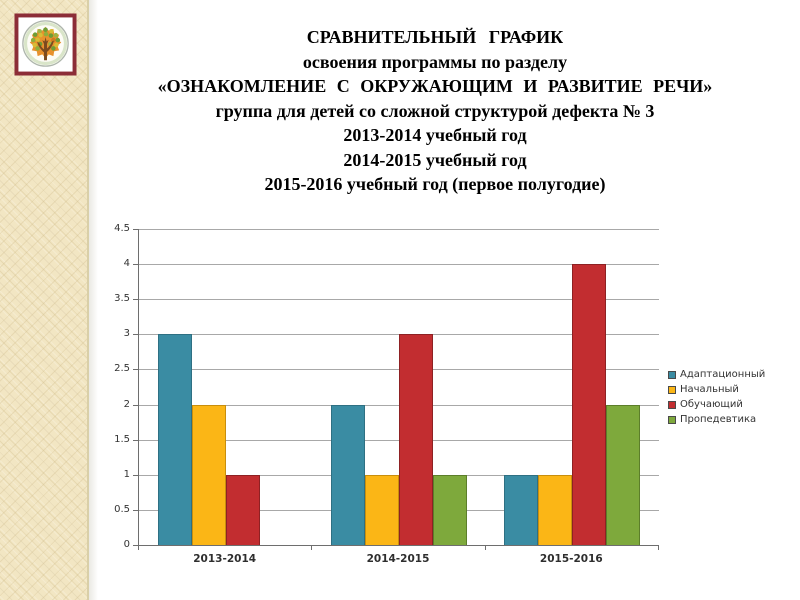 The height and width of the screenshot is (600, 800). What do you see at coordinates (521, 509) in the screenshot?
I see `bar-Адаптационный-2015-2016` at bounding box center [521, 509].